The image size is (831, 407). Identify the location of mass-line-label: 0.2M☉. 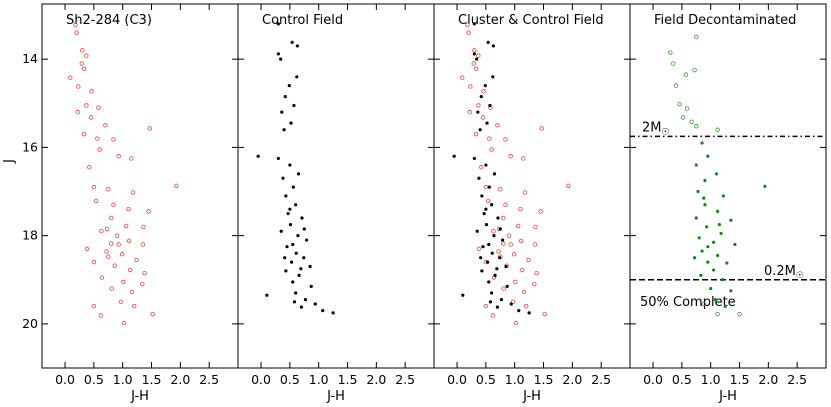
(784, 272).